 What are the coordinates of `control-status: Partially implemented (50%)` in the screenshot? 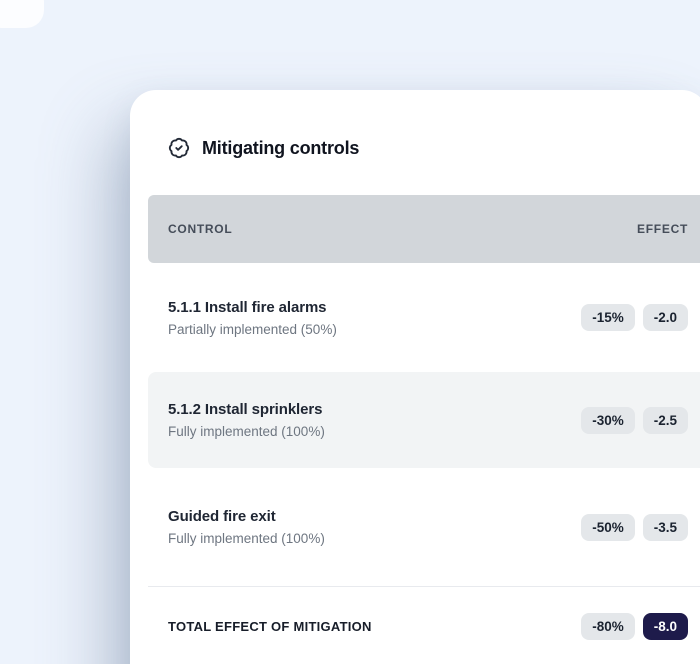 It's located at (252, 329).